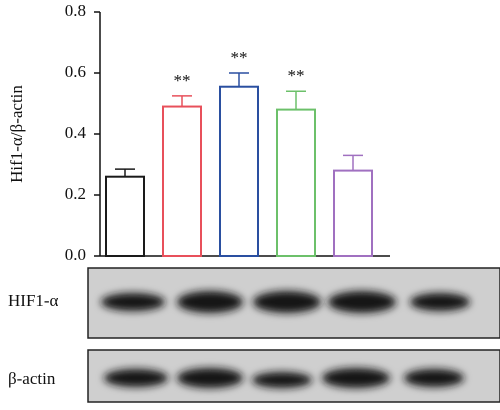 The width and height of the screenshot is (500, 410). What do you see at coordinates (76, 132) in the screenshot?
I see `y-tick-label: 0.4` at bounding box center [76, 132].